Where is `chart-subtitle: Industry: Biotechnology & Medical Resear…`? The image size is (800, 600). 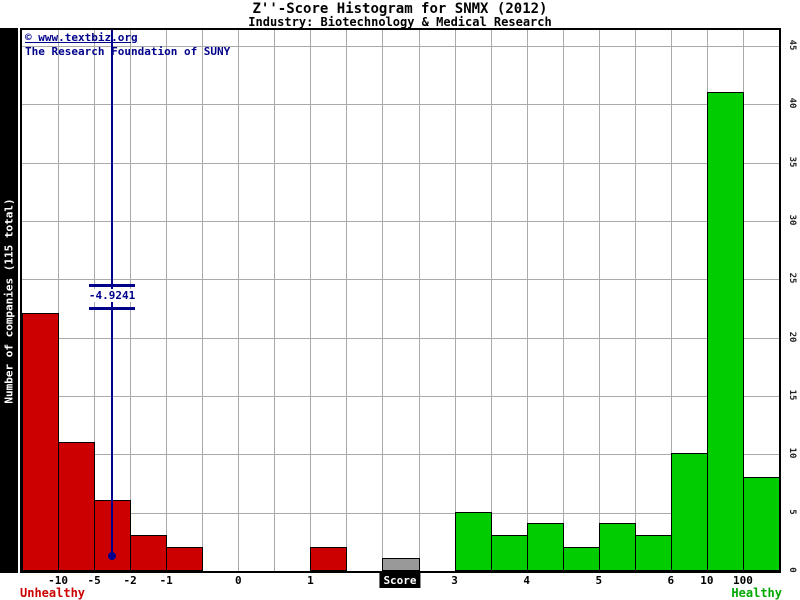
chart-subtitle: Industry: Biotechnology & Medical Resear… is located at coordinates (400, 22).